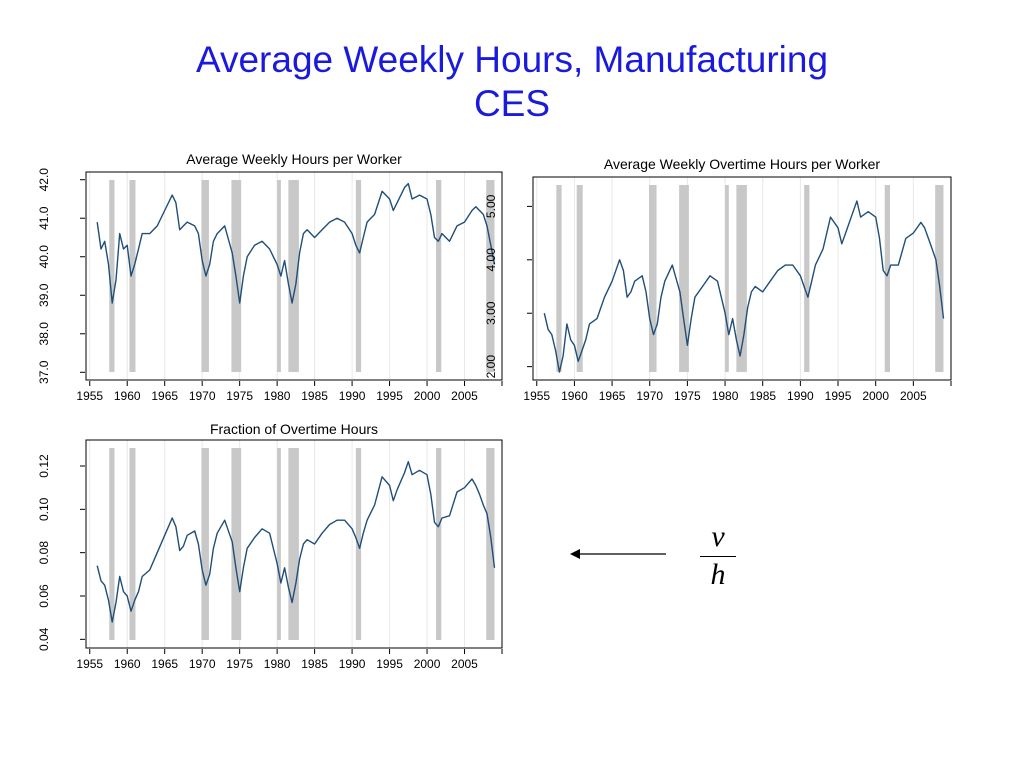 Image resolution: width=1024 pixels, height=768 pixels. Describe the element at coordinates (164, 396) in the screenshot. I see `x-tick-label-0-2: 1965` at that location.